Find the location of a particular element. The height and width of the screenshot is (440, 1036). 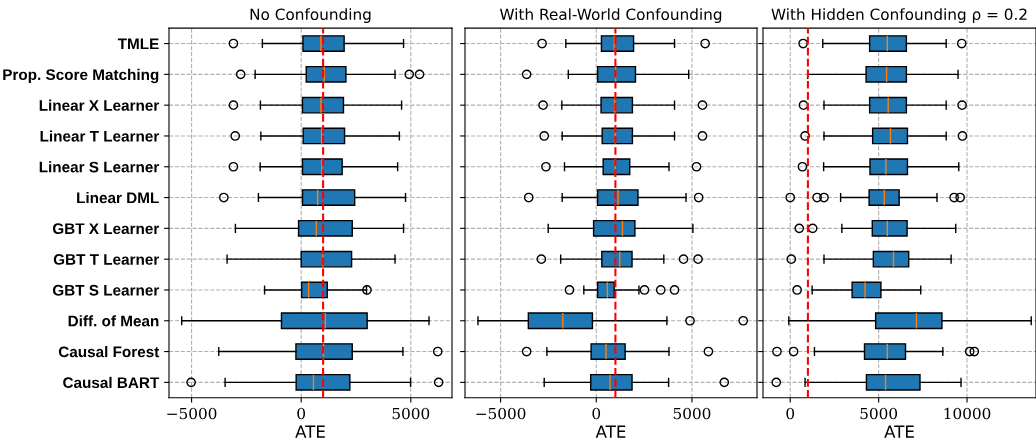

y-tick-label: Linear S Learner is located at coordinates (99, 167).